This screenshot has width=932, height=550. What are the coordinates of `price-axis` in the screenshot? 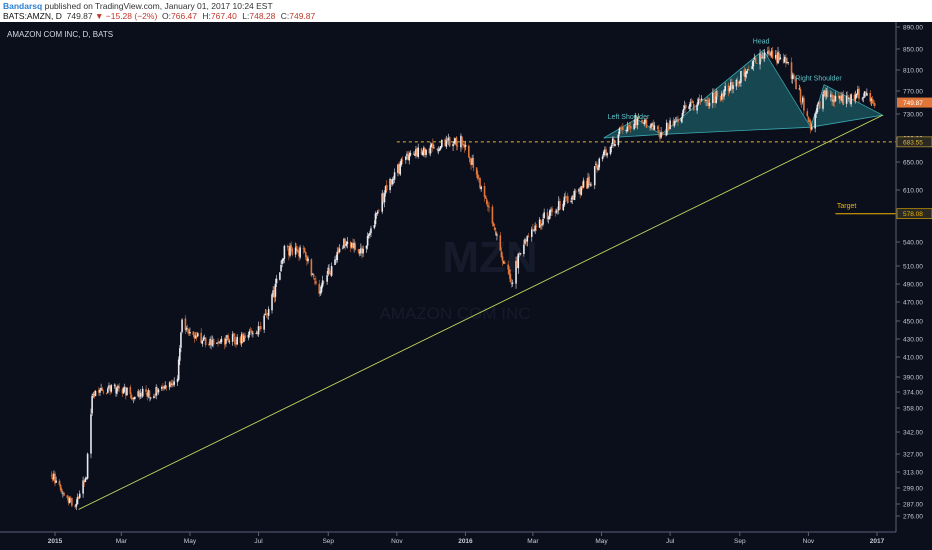 It's located at (914, 286).